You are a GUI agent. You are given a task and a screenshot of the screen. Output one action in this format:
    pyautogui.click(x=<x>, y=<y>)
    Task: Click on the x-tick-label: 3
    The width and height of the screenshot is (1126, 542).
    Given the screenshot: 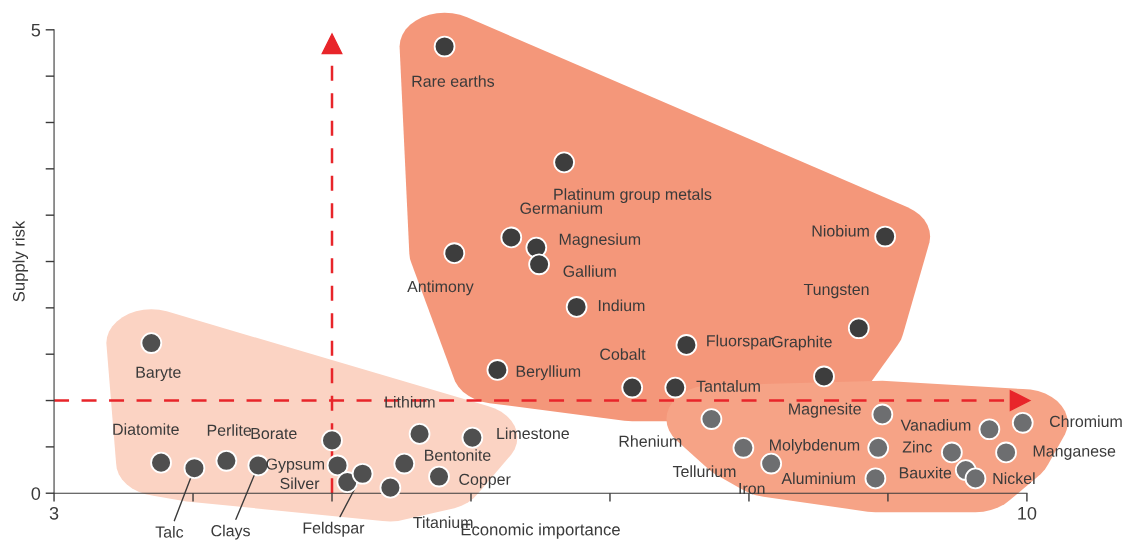 What is the action you would take?
    pyautogui.click(x=54, y=513)
    